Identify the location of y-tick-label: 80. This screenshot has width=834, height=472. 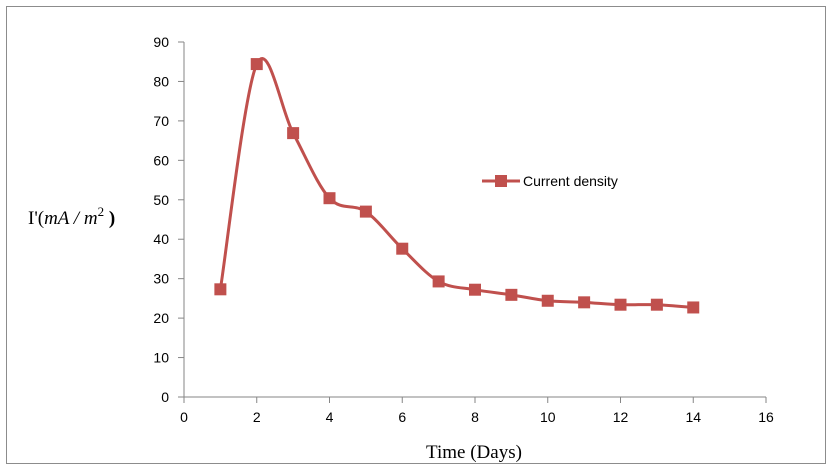
(161, 81).